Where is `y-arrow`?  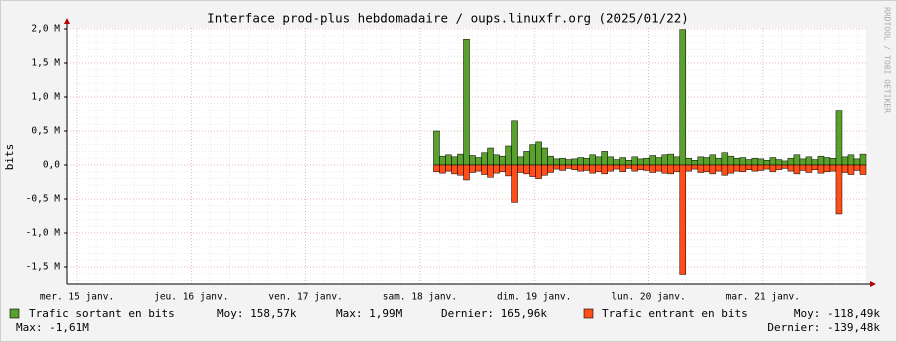 y-arrow is located at coordinates (67, 21).